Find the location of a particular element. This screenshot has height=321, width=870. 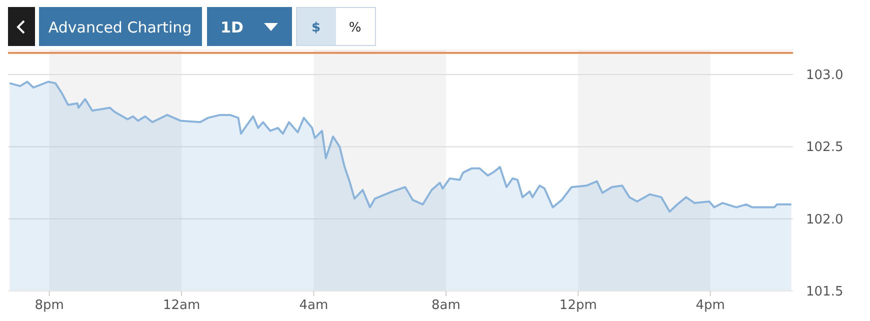

x-tick-label: 8pm is located at coordinates (49, 305).